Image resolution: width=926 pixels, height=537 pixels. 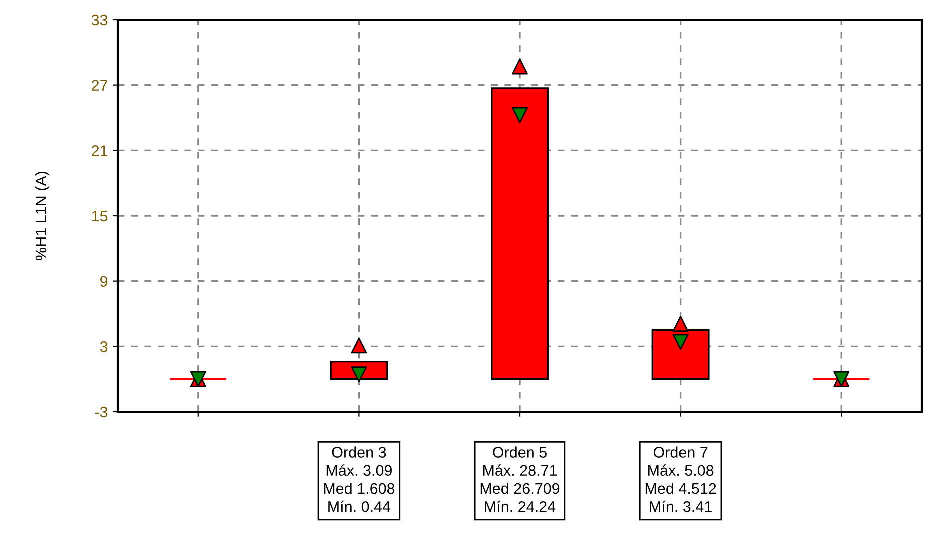 I want to click on bar, so click(x=520, y=234).